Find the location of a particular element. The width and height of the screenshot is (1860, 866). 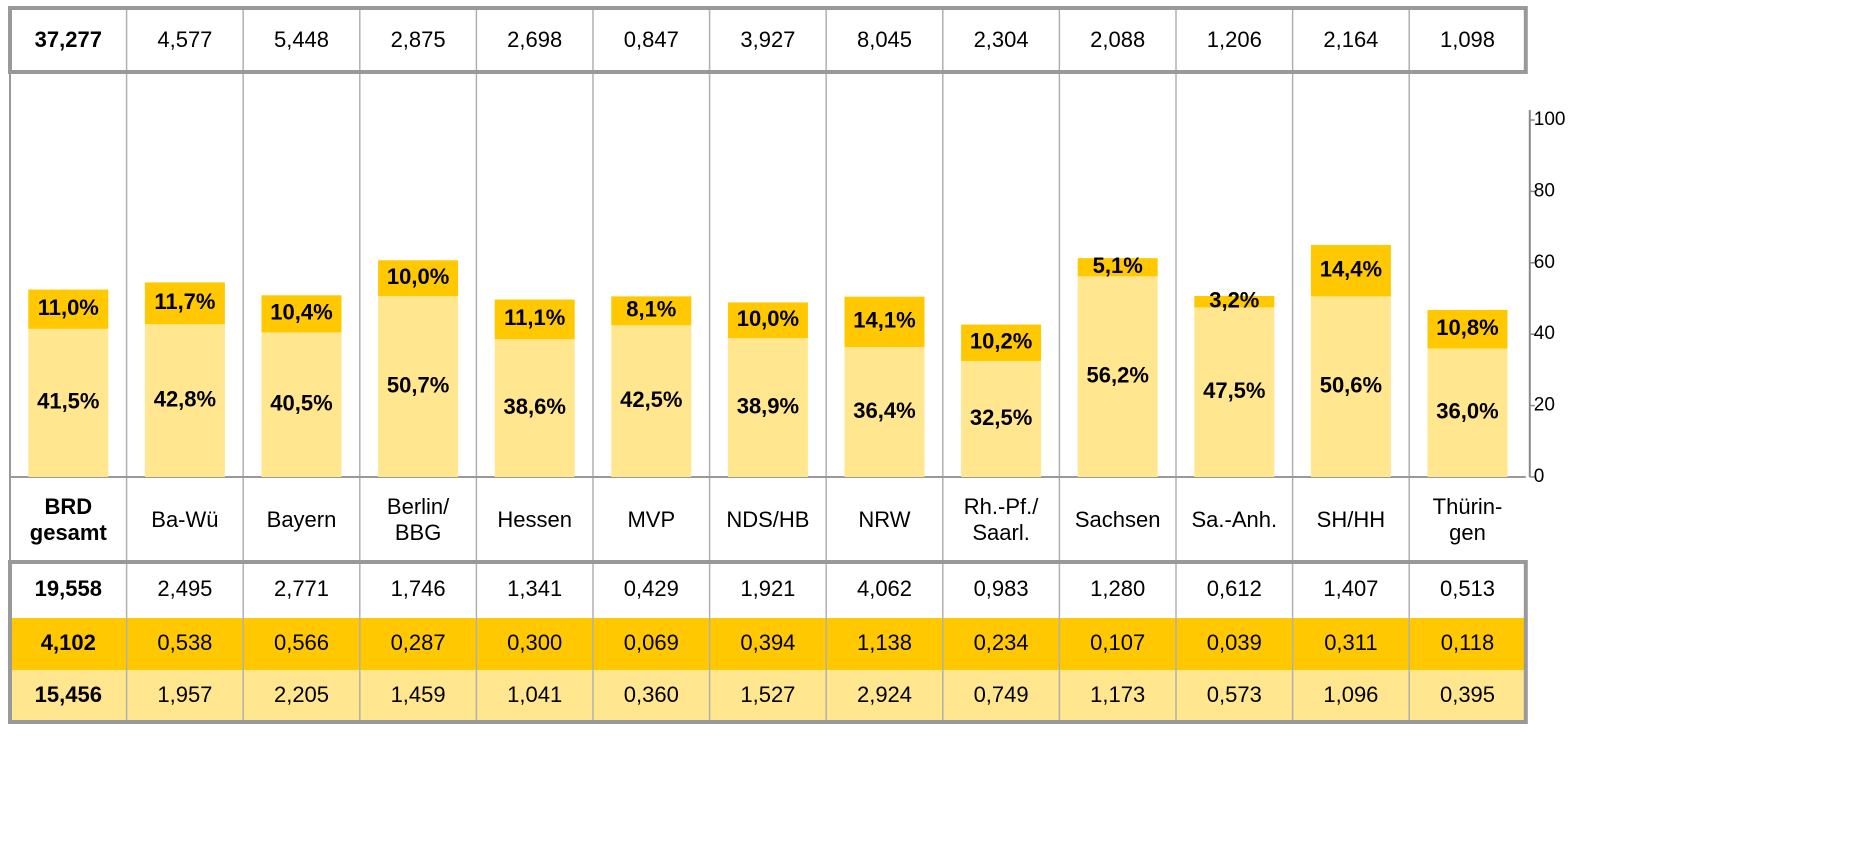

value-label: 50,7% is located at coordinates (418, 384).